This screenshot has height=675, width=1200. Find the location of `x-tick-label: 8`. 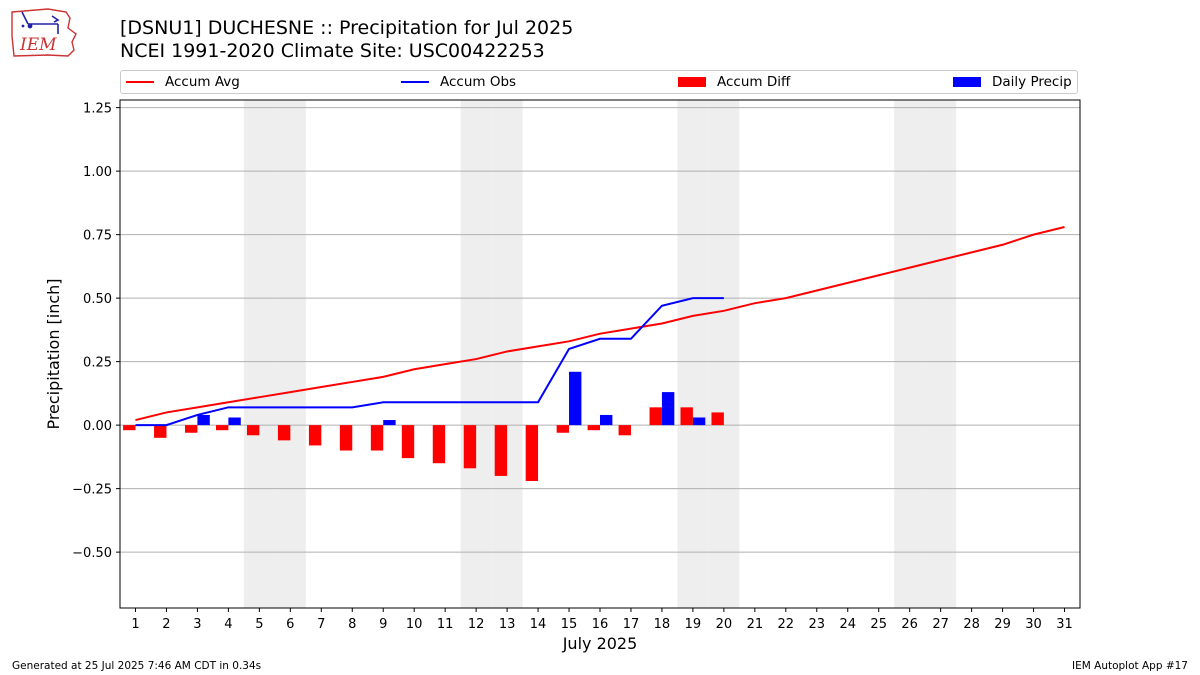

x-tick-label: 8 is located at coordinates (352, 624).